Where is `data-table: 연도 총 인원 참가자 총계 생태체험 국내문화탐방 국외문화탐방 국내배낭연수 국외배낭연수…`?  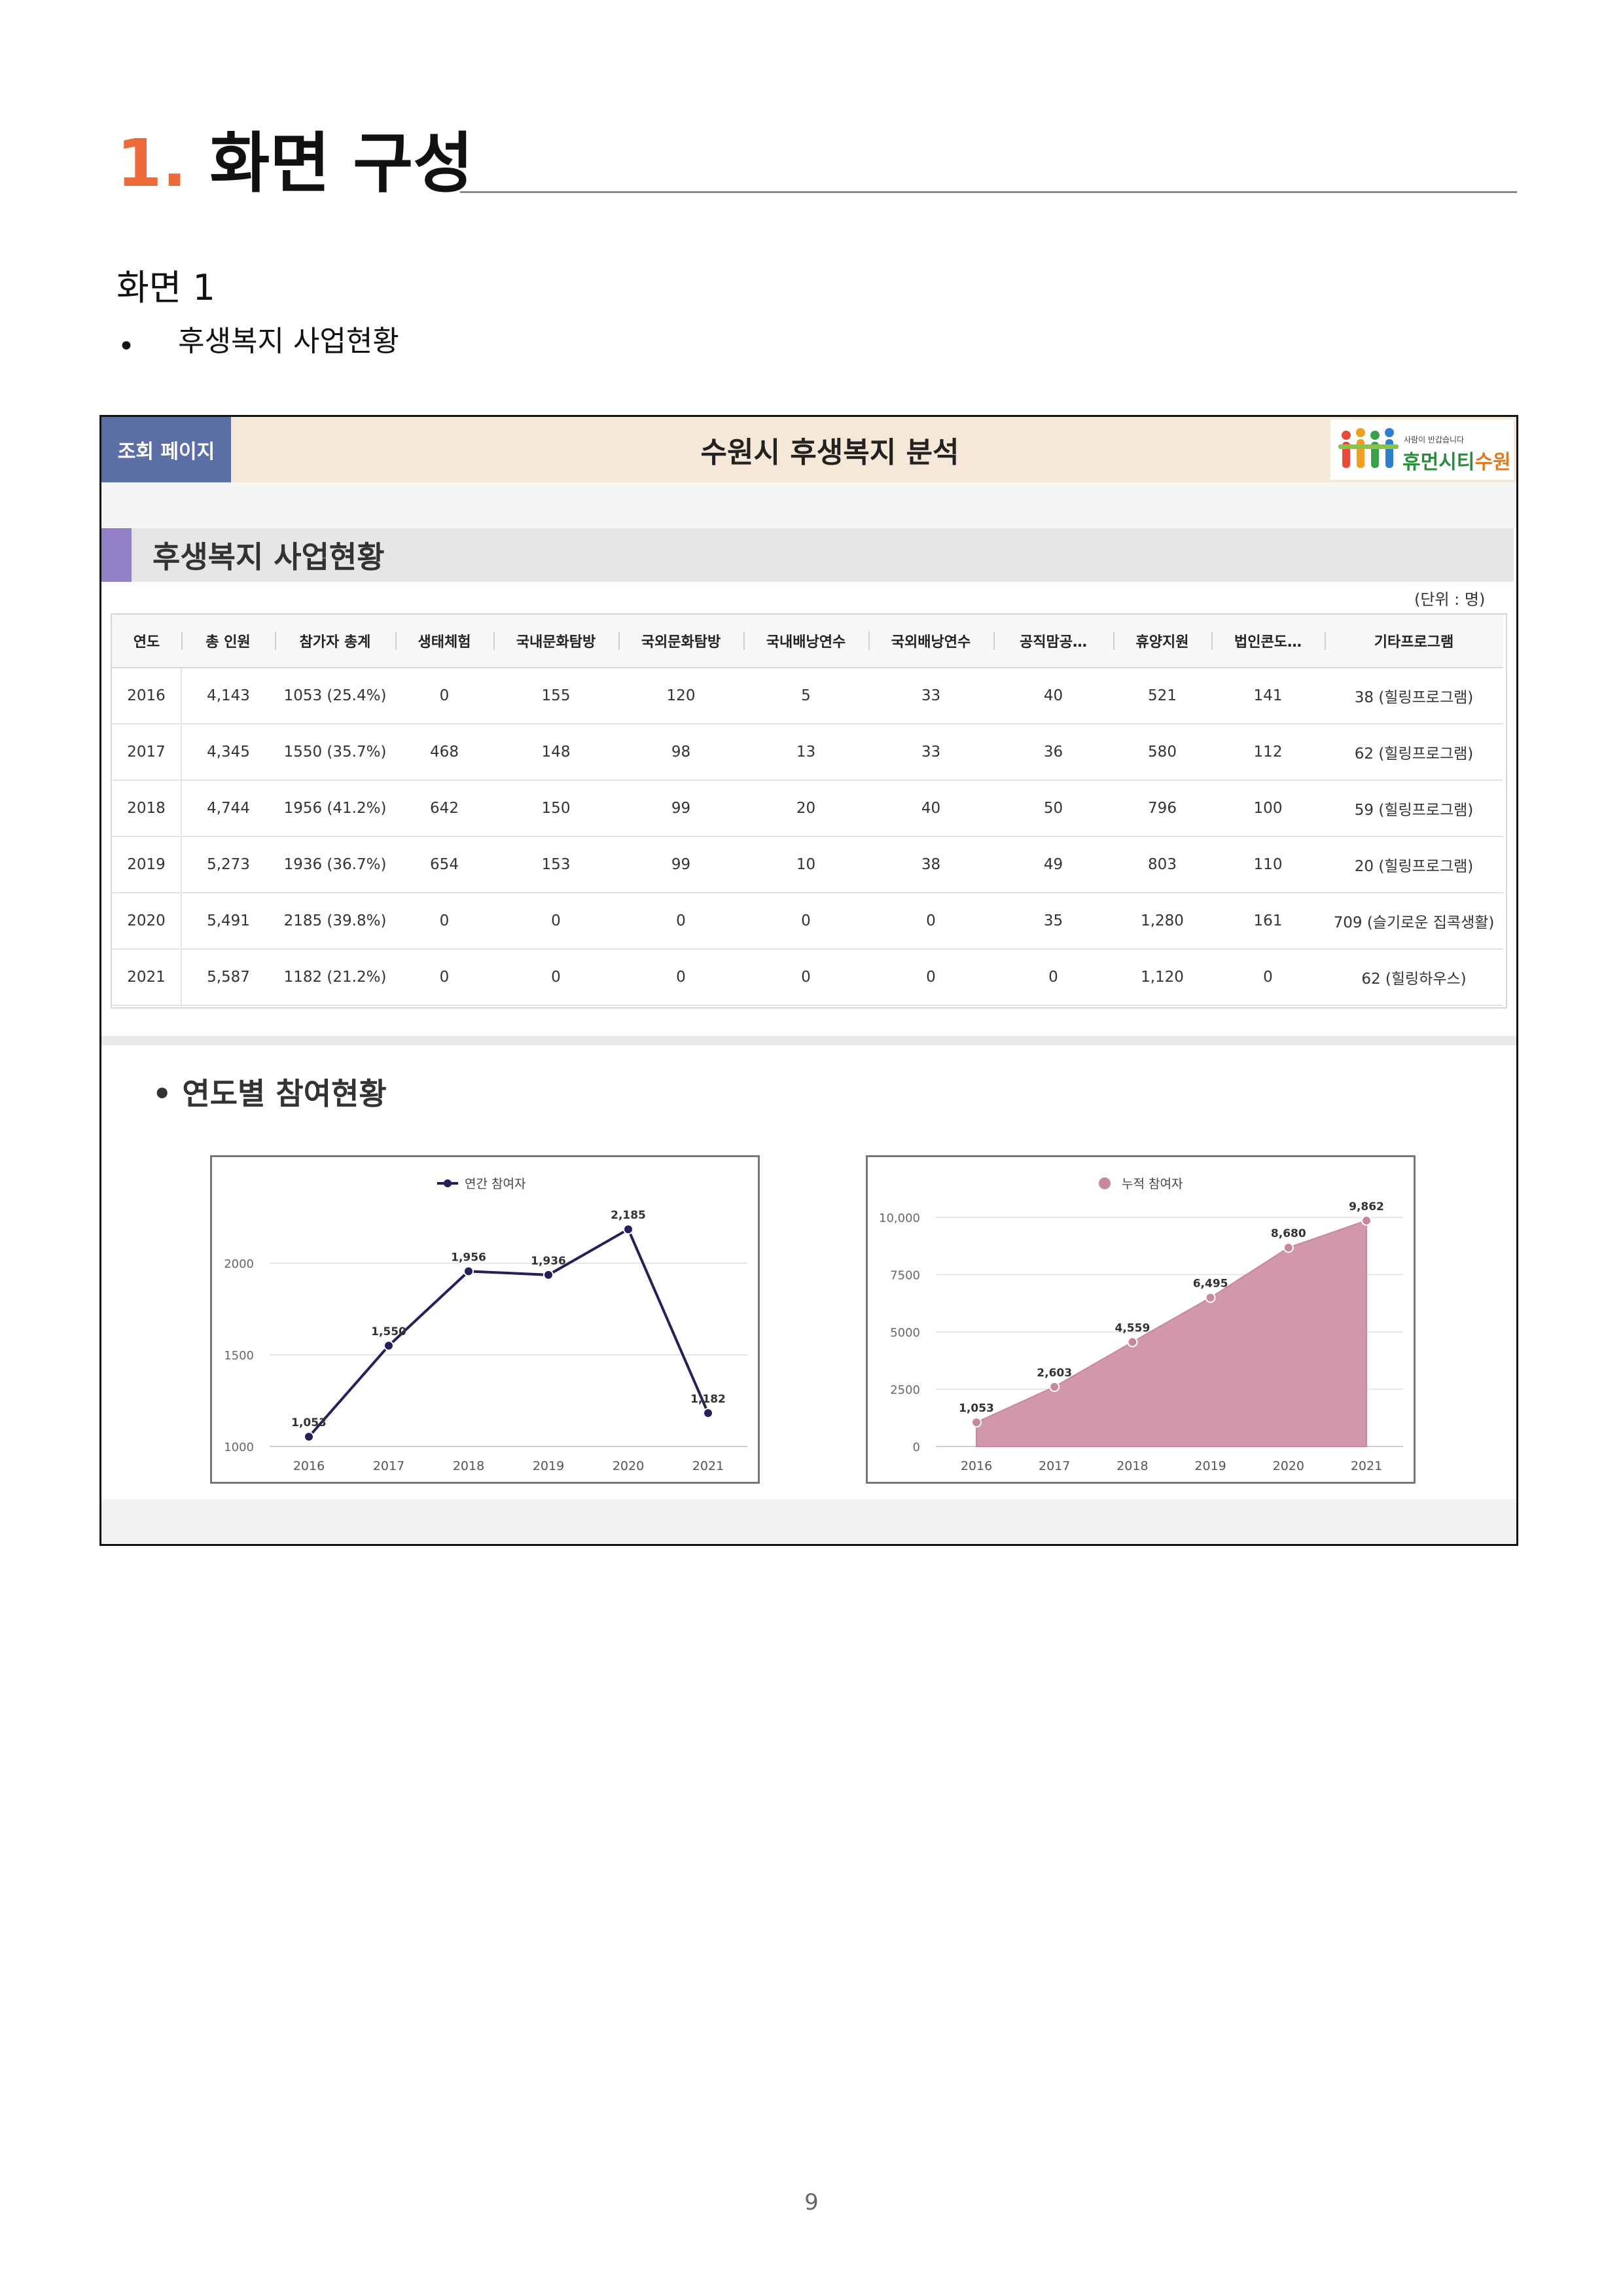
data-table: 연도 총 인원 참가자 총계 생태체험 국내문화탐방 국외문화탐방 국내배낭연수 국외배낭연수… is located at coordinates (808, 810).